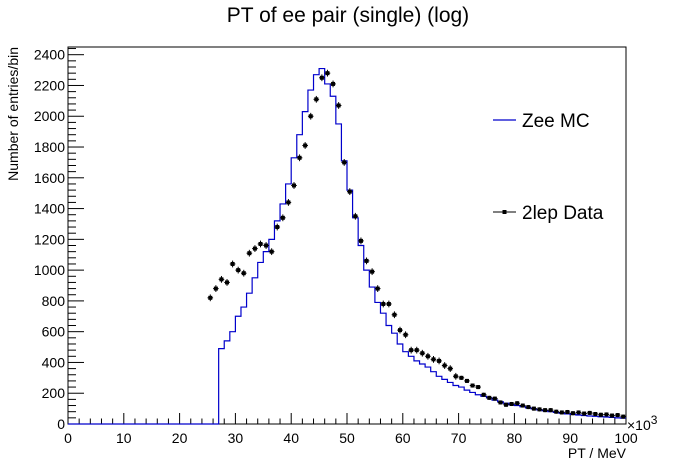  I want to click on y-tick-label: 400, so click(54, 362).